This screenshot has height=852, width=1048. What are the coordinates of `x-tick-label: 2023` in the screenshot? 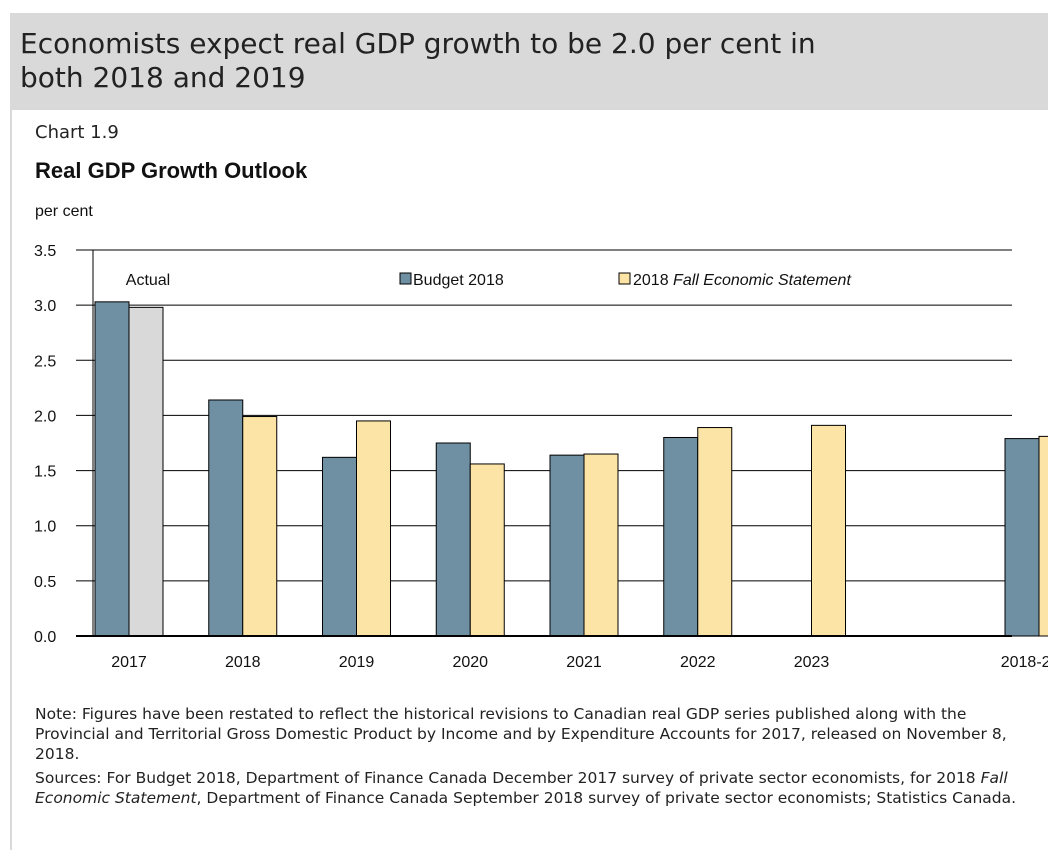 It's located at (812, 662).